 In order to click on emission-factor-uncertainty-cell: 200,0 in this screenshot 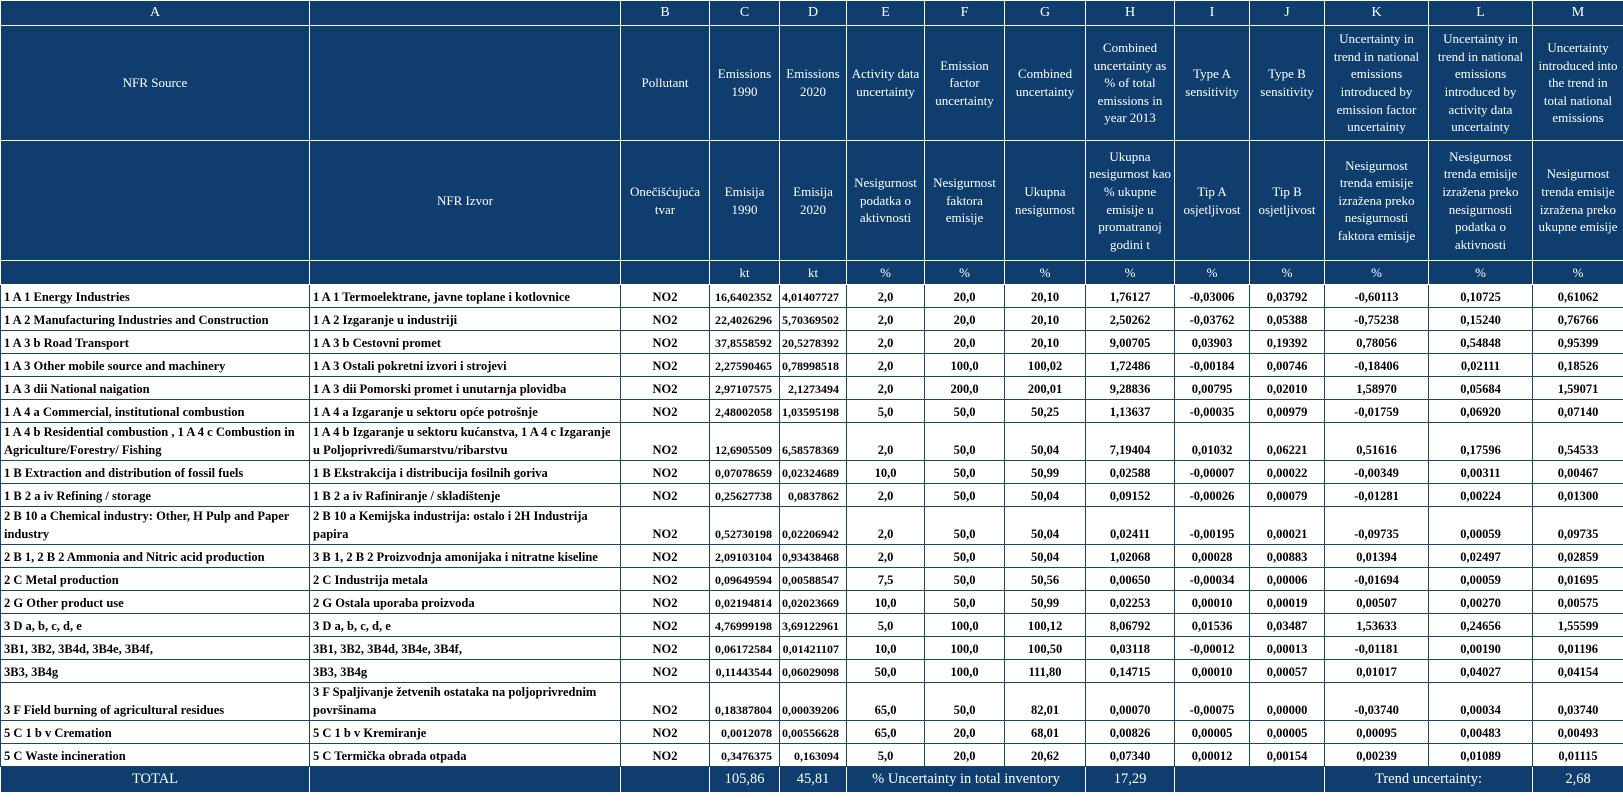, I will do `click(964, 388)`.